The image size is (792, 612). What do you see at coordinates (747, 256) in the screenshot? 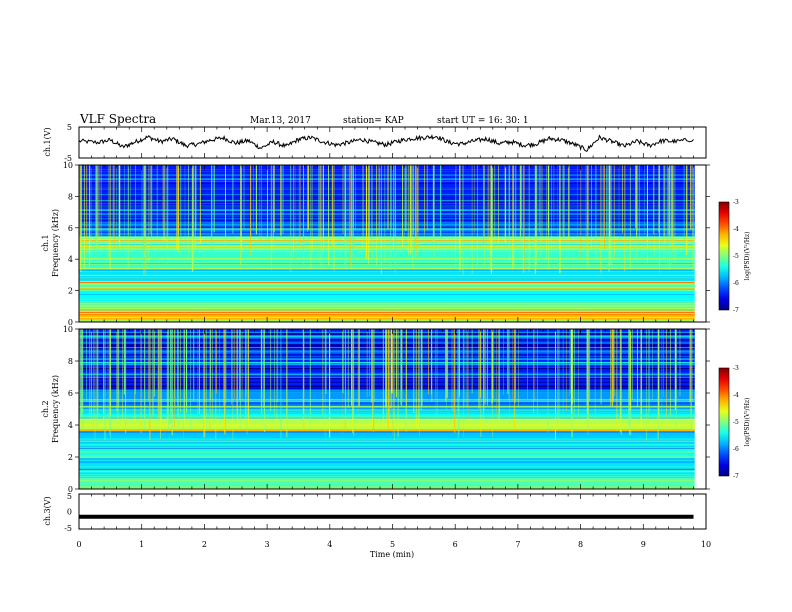
I see `ch1-colorbar-label: log(PSD)(V²/Hz)` at bounding box center [747, 256].